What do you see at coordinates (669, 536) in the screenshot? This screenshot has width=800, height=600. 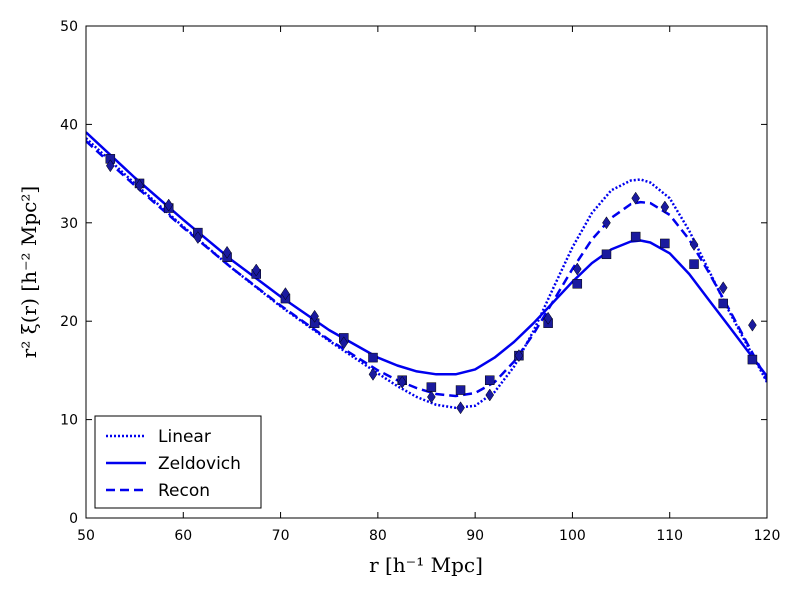 I see `x-tick-label: 110` at bounding box center [669, 536].